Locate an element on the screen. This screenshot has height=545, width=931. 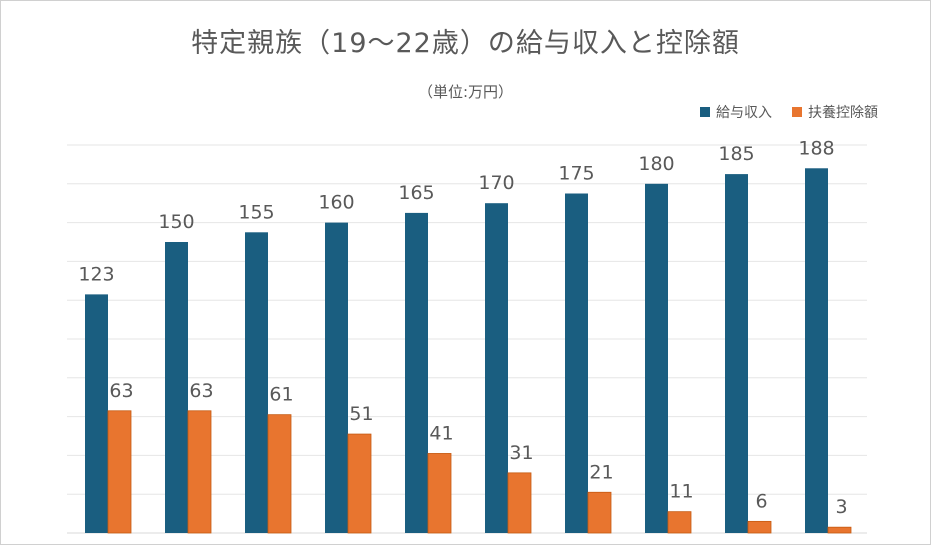
legend-item-deduction: 扶養控除額 is located at coordinates (835, 112).